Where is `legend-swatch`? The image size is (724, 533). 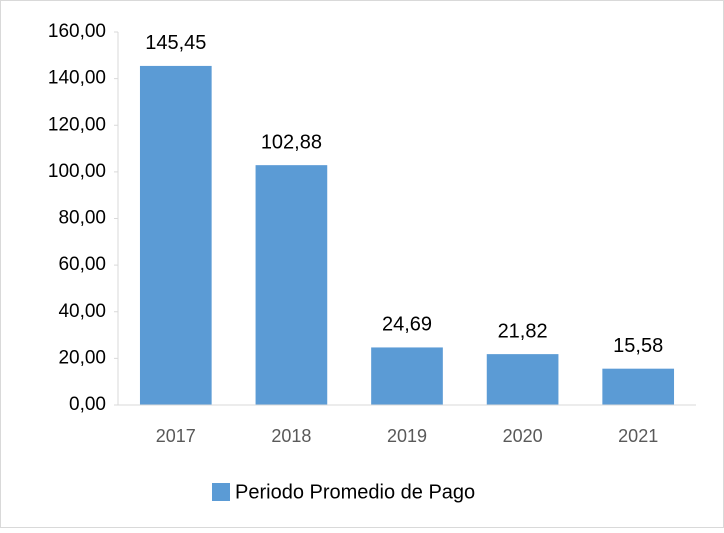
legend-swatch is located at coordinates (221, 492).